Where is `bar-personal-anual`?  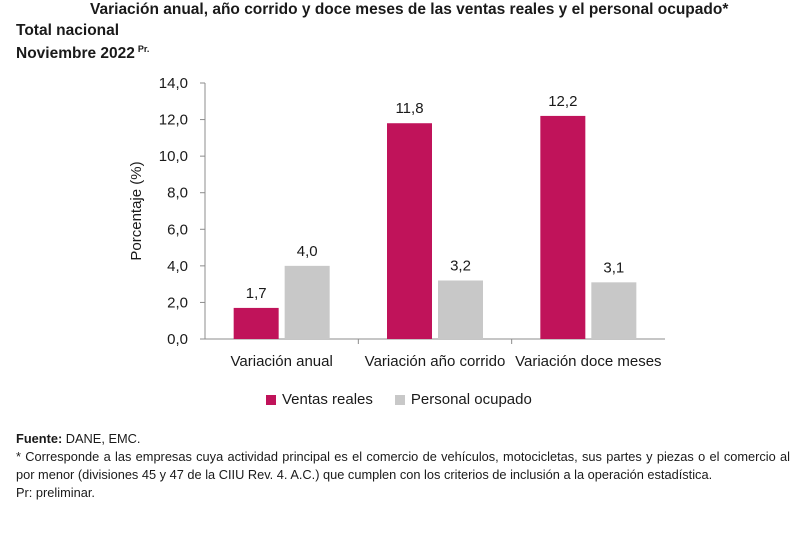 bar-personal-anual is located at coordinates (307, 302).